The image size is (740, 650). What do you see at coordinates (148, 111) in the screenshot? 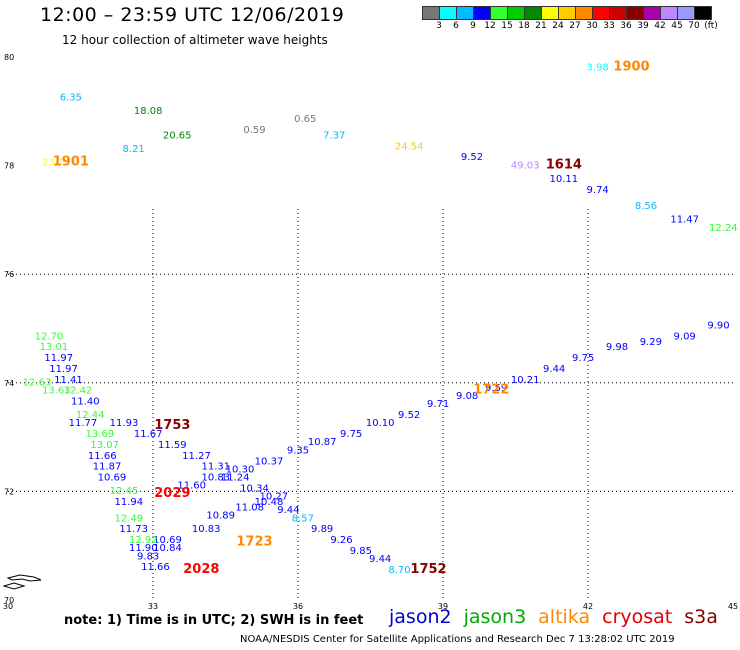
I see `wave-height-label: 18.08` at bounding box center [148, 111].